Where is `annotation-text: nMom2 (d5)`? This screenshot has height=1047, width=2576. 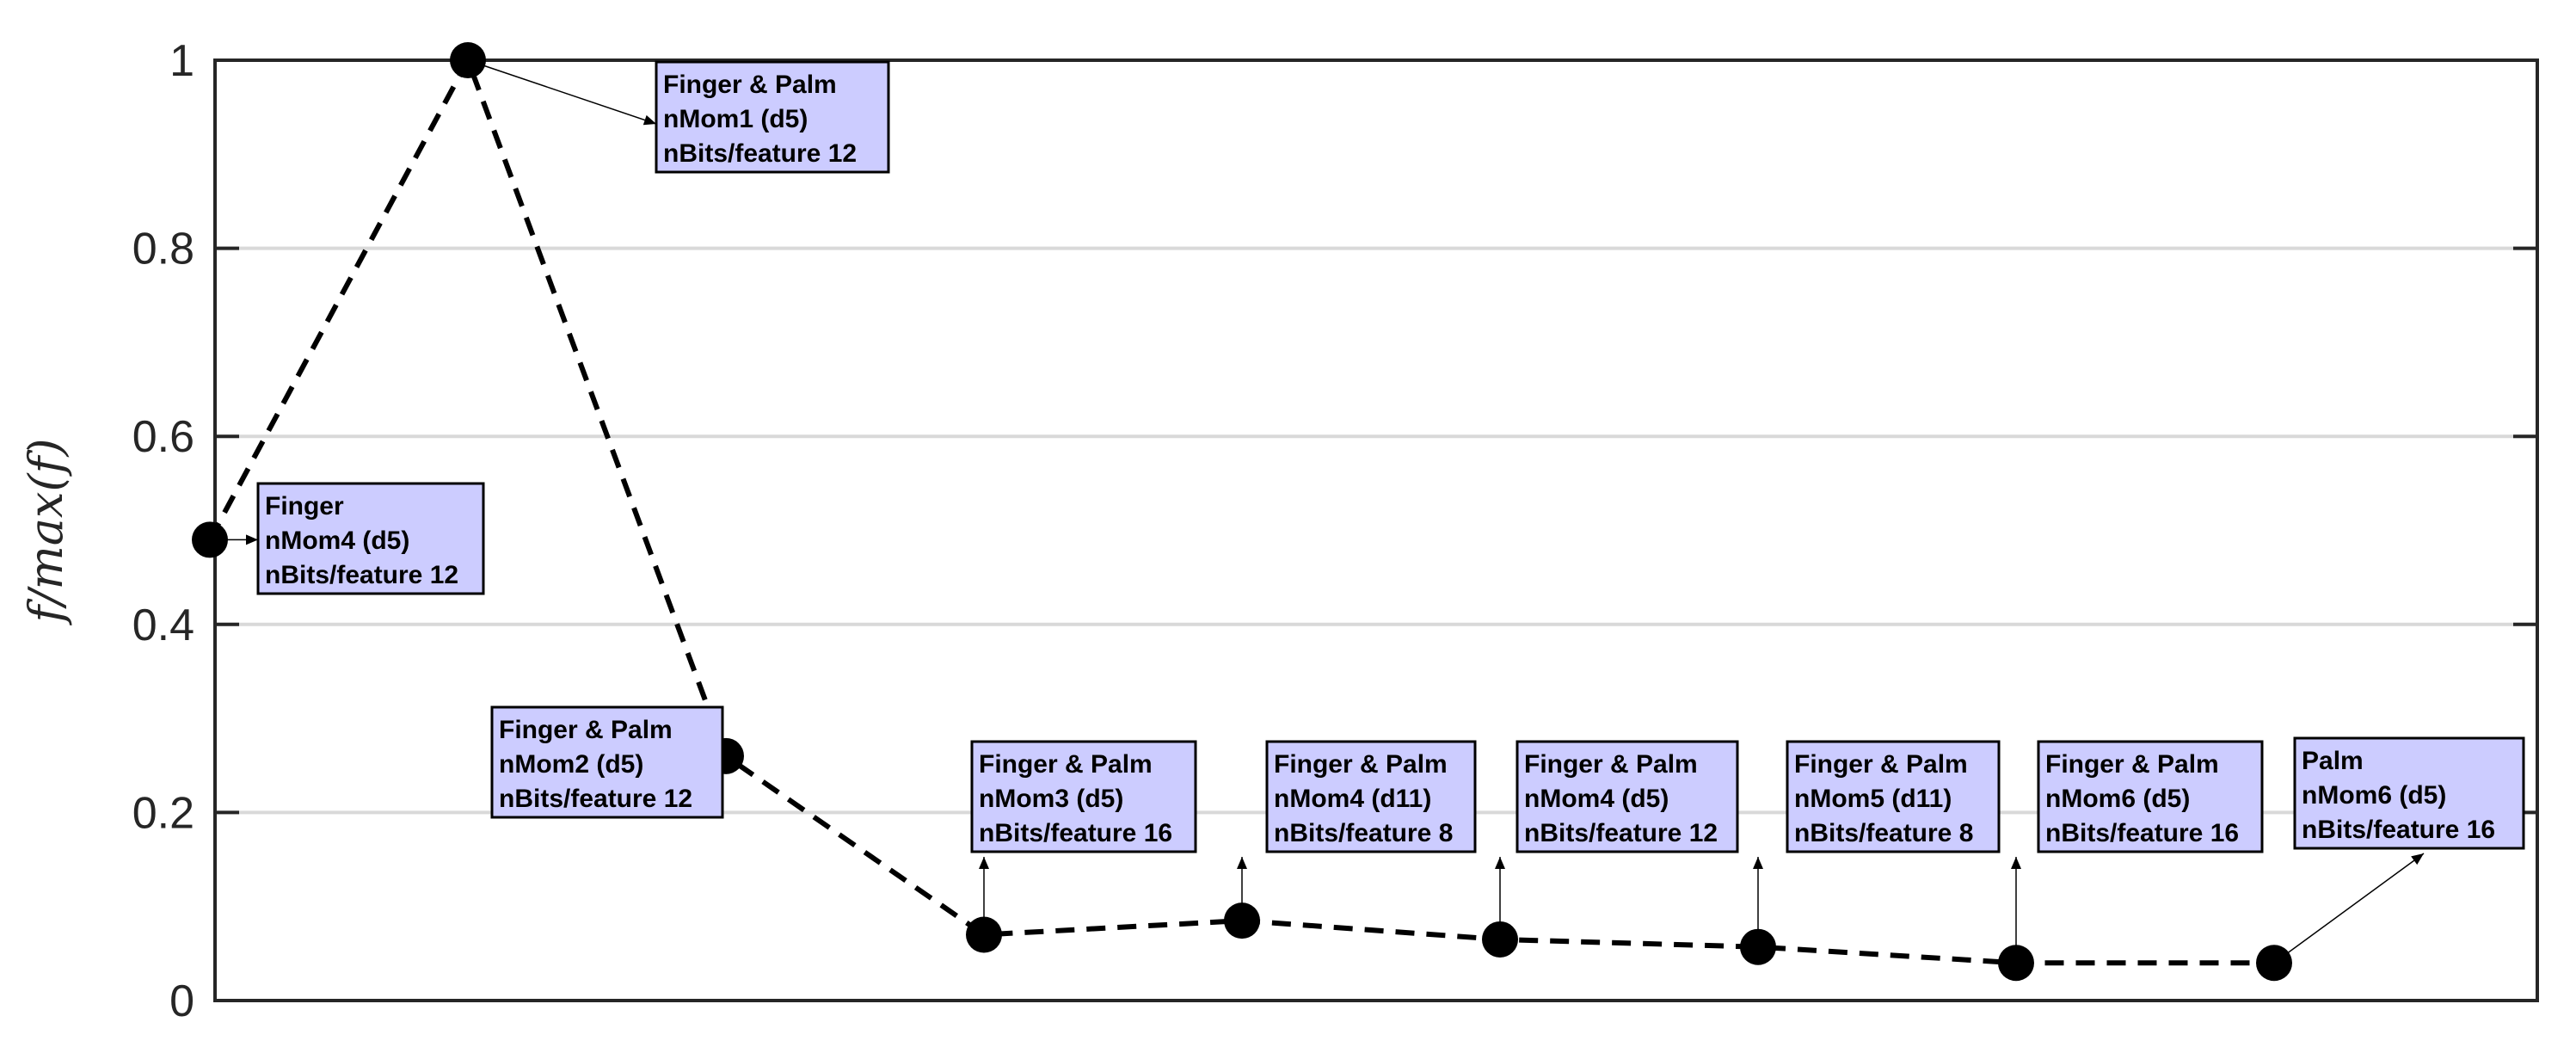 annotation-text: nMom2 (d5) is located at coordinates (571, 764).